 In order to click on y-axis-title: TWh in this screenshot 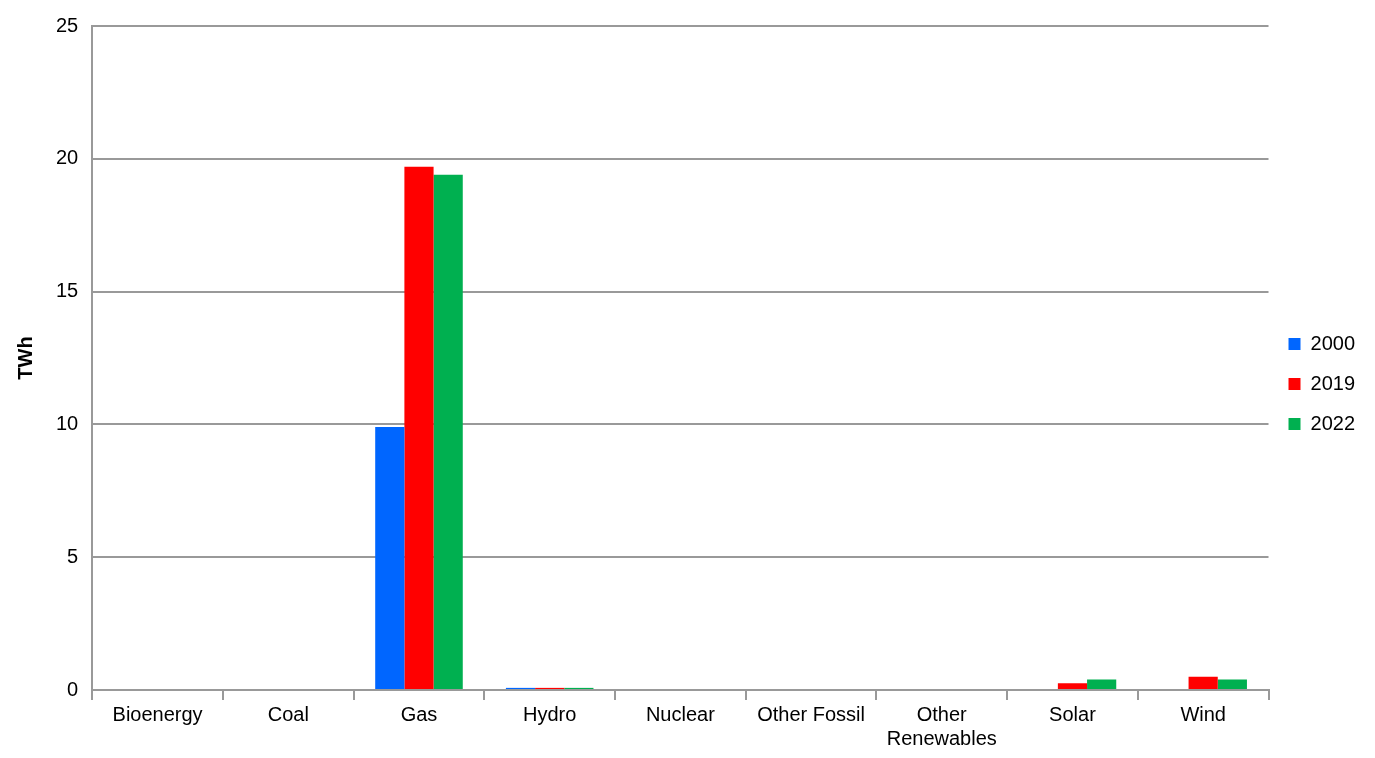, I will do `click(24, 358)`.